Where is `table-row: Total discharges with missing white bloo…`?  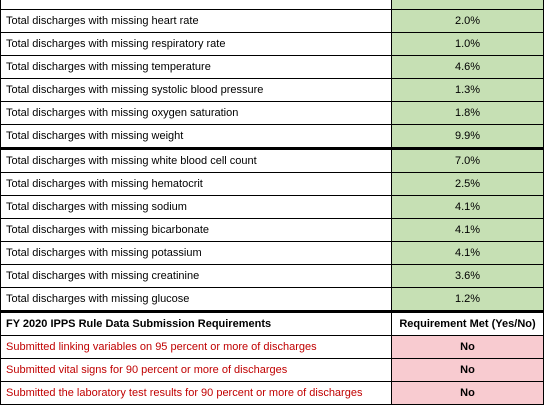 table-row: Total discharges with missing white bloo… is located at coordinates (272, 160).